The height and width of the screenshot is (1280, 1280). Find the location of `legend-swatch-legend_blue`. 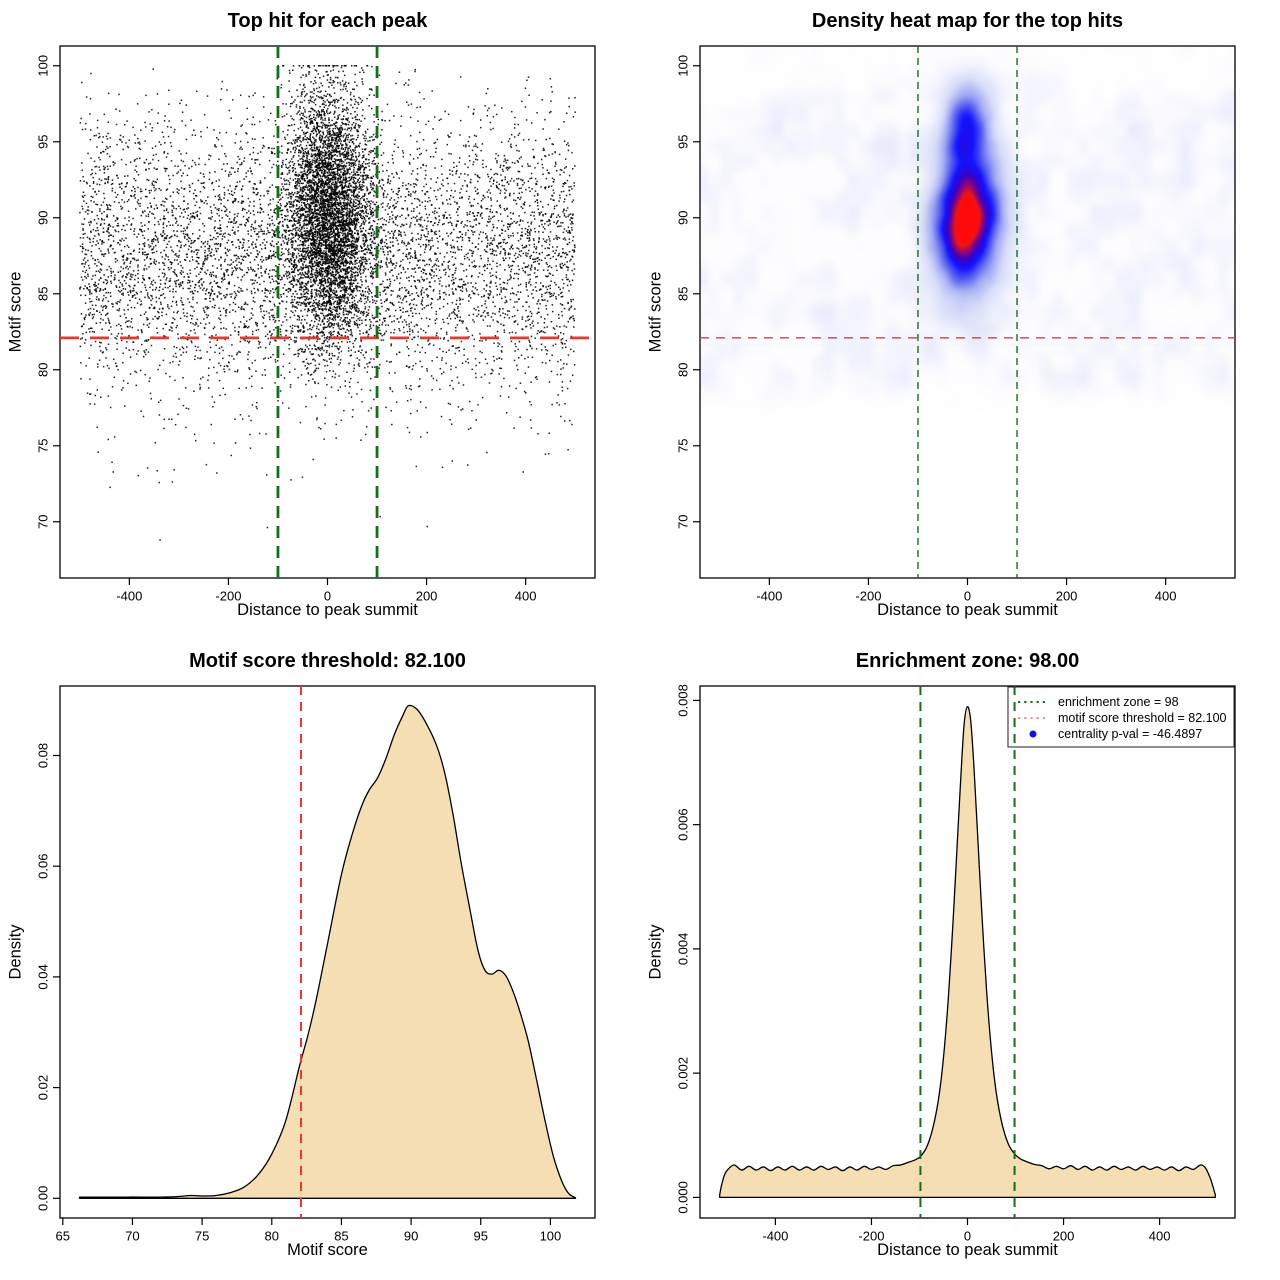

legend-swatch-legend_blue is located at coordinates (1033, 734).